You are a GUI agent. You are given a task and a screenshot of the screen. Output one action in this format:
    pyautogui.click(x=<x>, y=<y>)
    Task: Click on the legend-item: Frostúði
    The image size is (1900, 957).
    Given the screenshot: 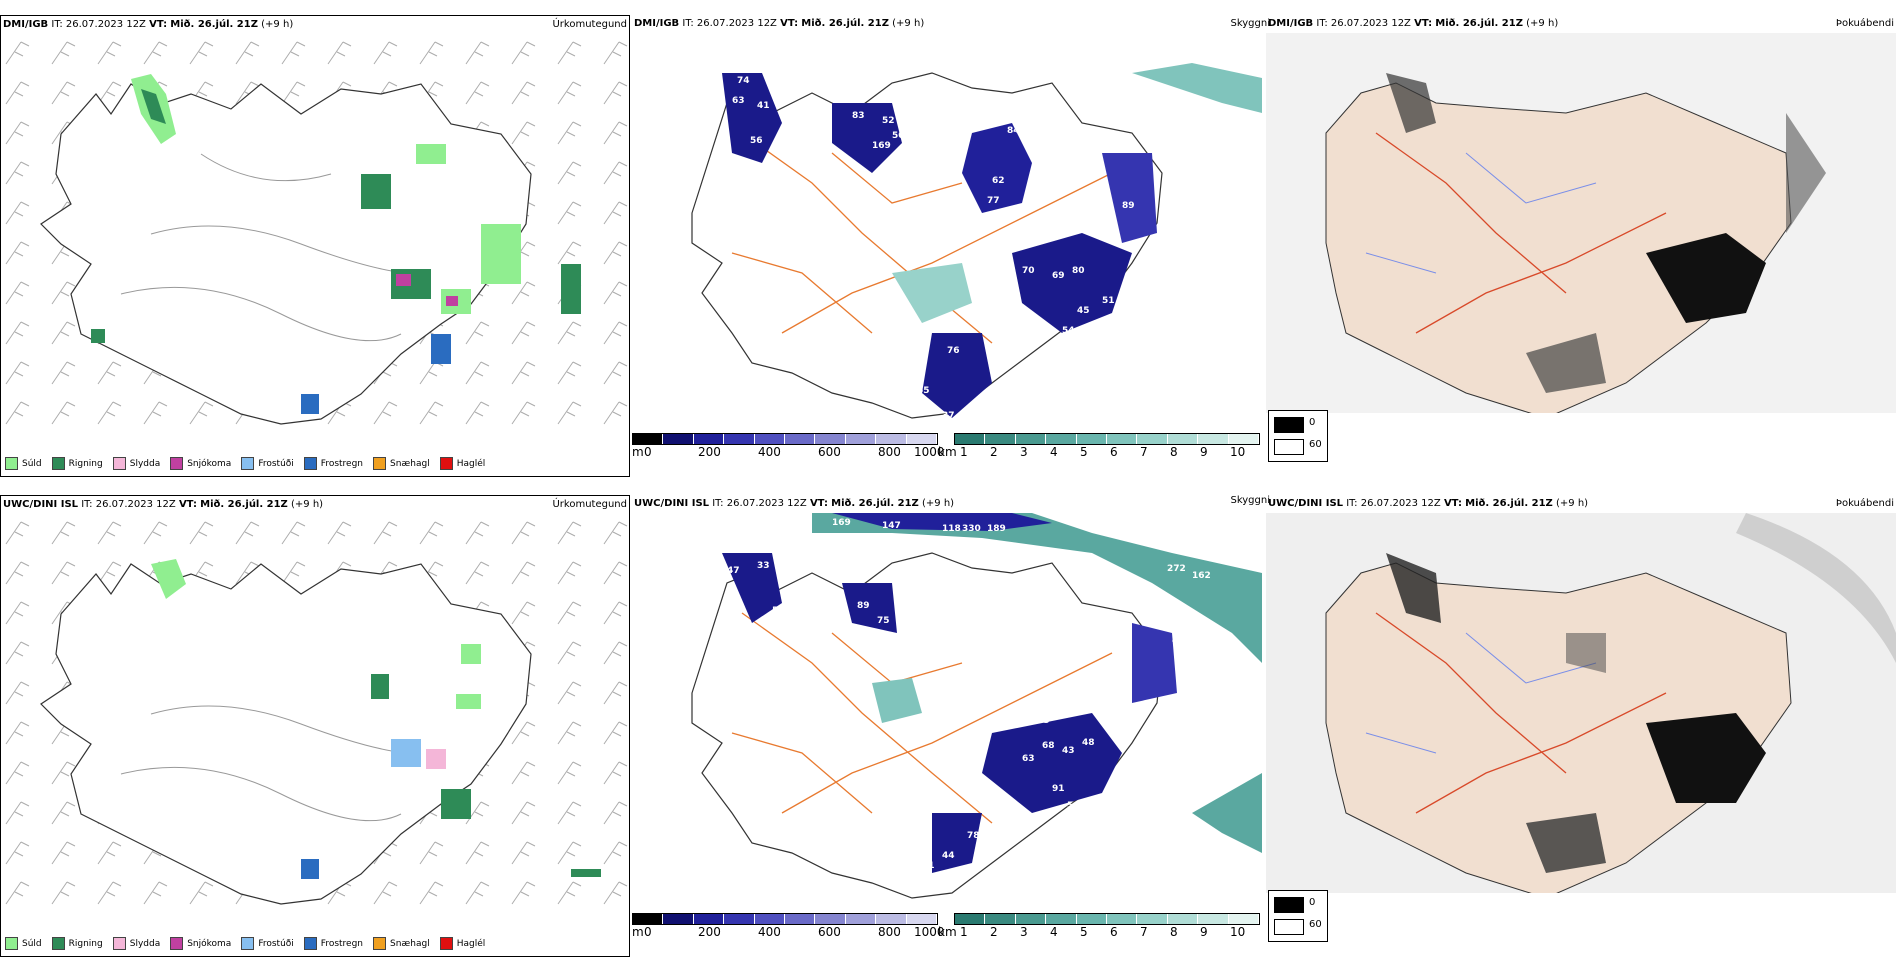 What is the action you would take?
    pyautogui.click(x=267, y=943)
    